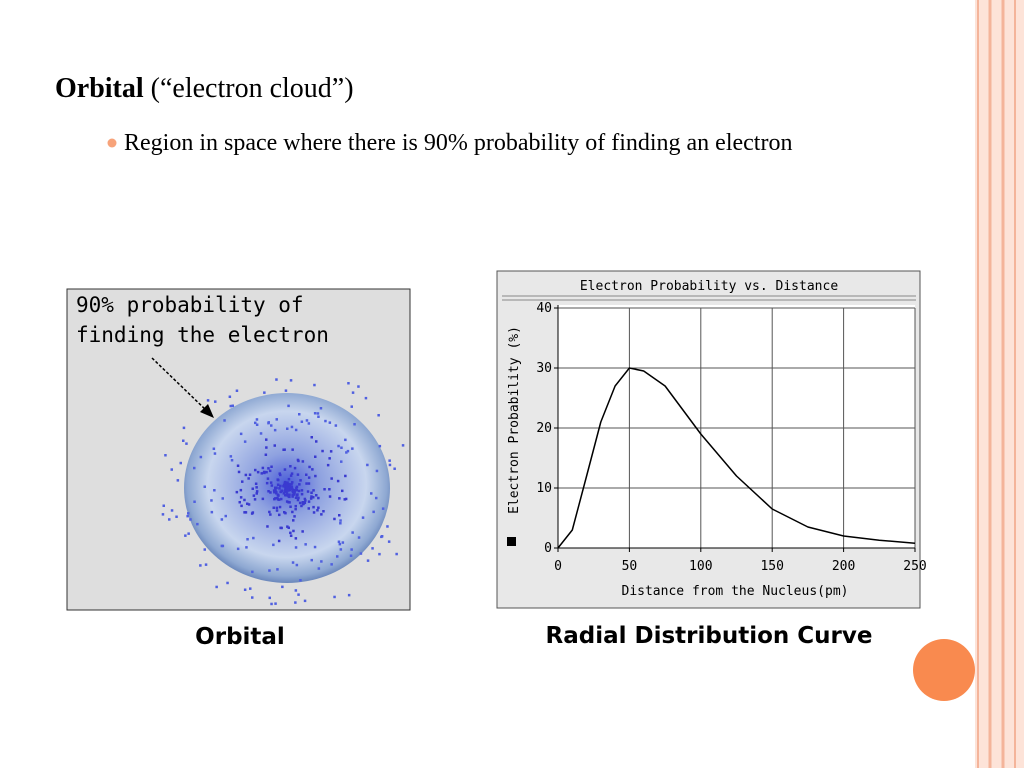  I want to click on arrow-head, so click(207, 411).